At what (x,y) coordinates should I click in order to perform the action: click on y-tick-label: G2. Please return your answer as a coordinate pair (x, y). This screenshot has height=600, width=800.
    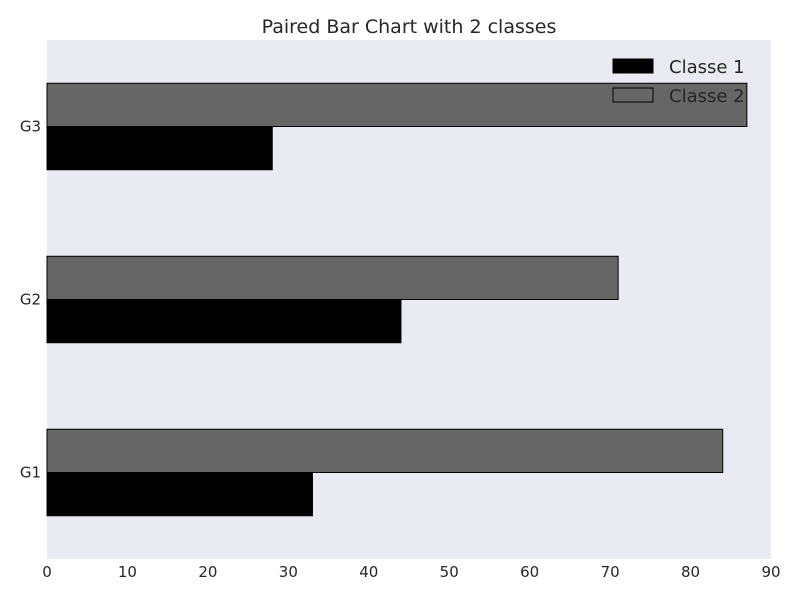
    Looking at the image, I should click on (30, 300).